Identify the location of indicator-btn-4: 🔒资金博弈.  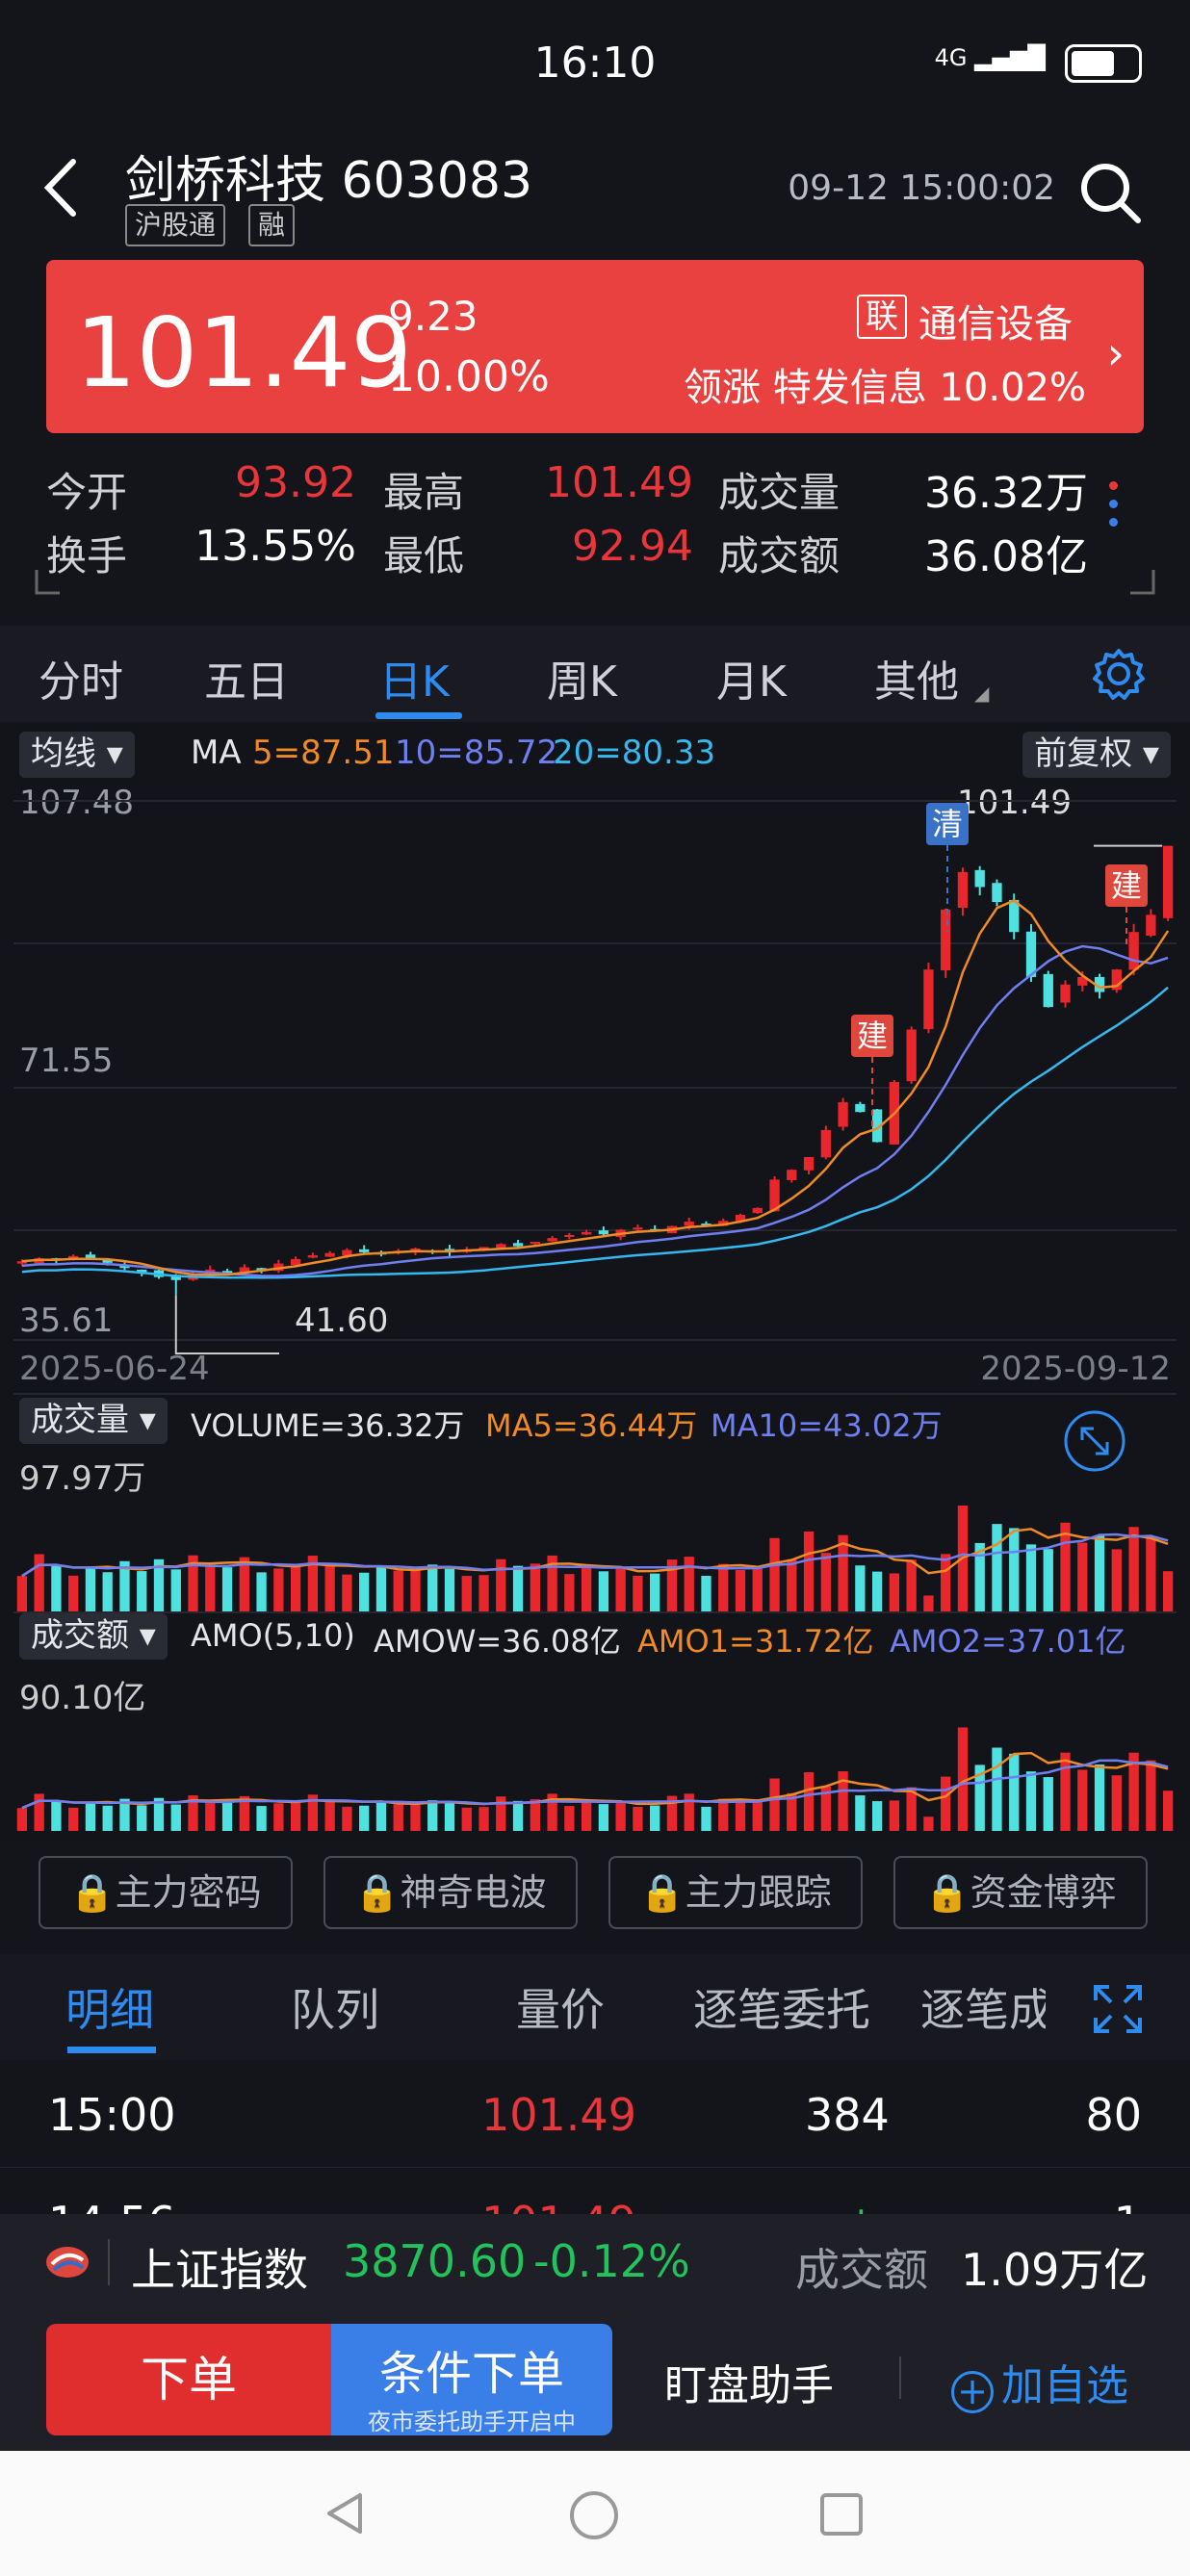
(1020, 1892).